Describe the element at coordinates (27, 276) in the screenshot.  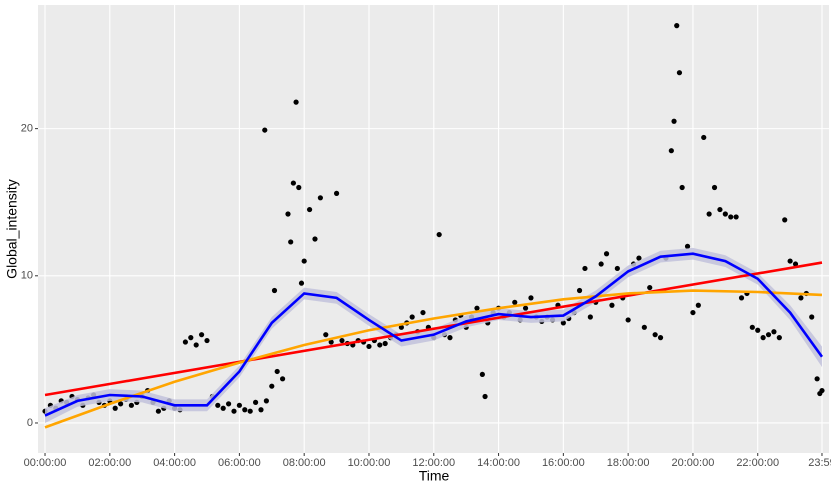
I see `y-tick-label: 10` at that location.